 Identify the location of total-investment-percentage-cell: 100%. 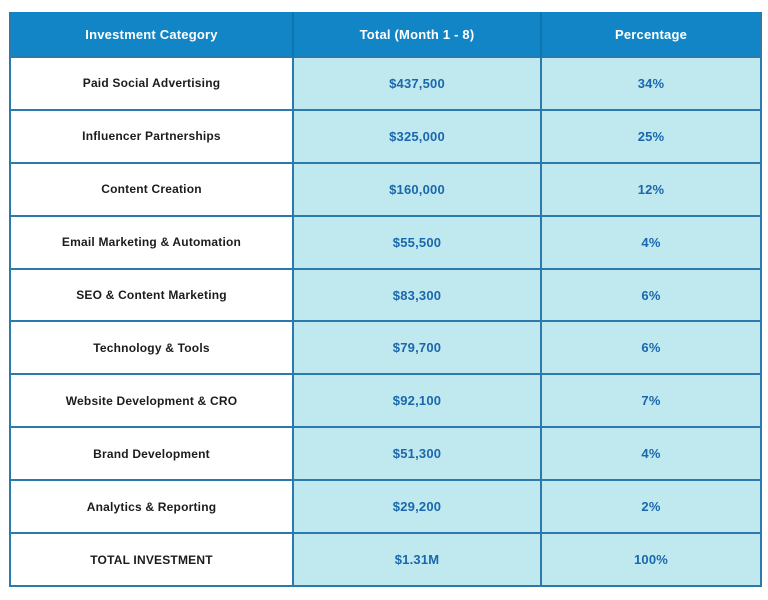
(650, 560).